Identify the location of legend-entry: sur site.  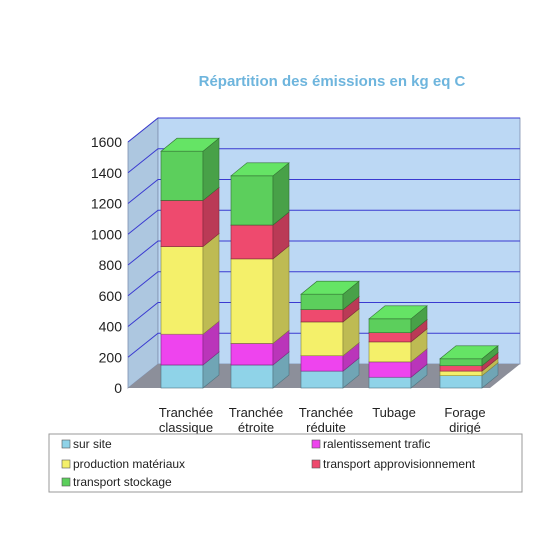
(86, 444).